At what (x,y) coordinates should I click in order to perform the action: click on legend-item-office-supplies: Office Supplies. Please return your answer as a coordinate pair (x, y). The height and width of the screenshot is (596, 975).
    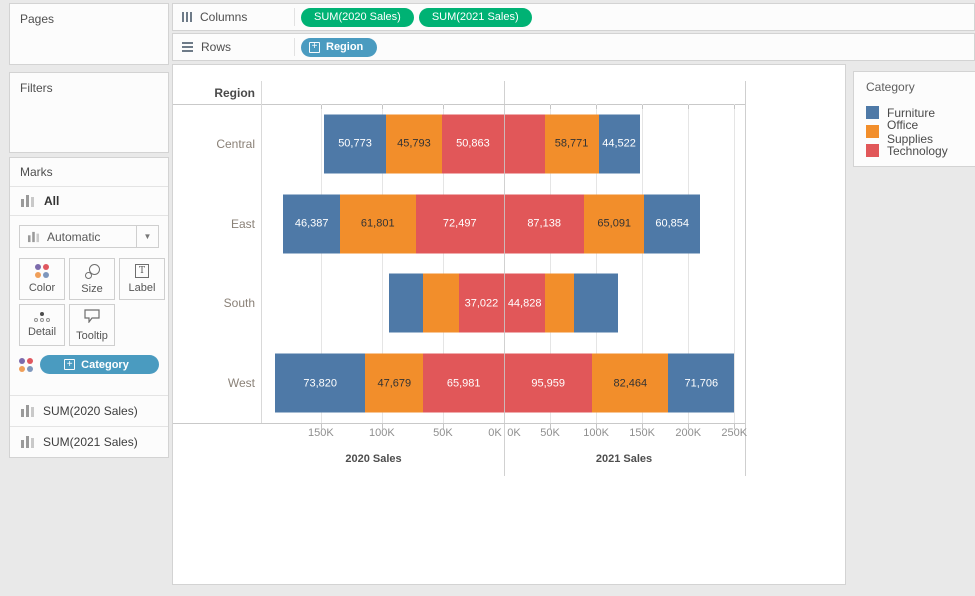
    Looking at the image, I should click on (914, 132).